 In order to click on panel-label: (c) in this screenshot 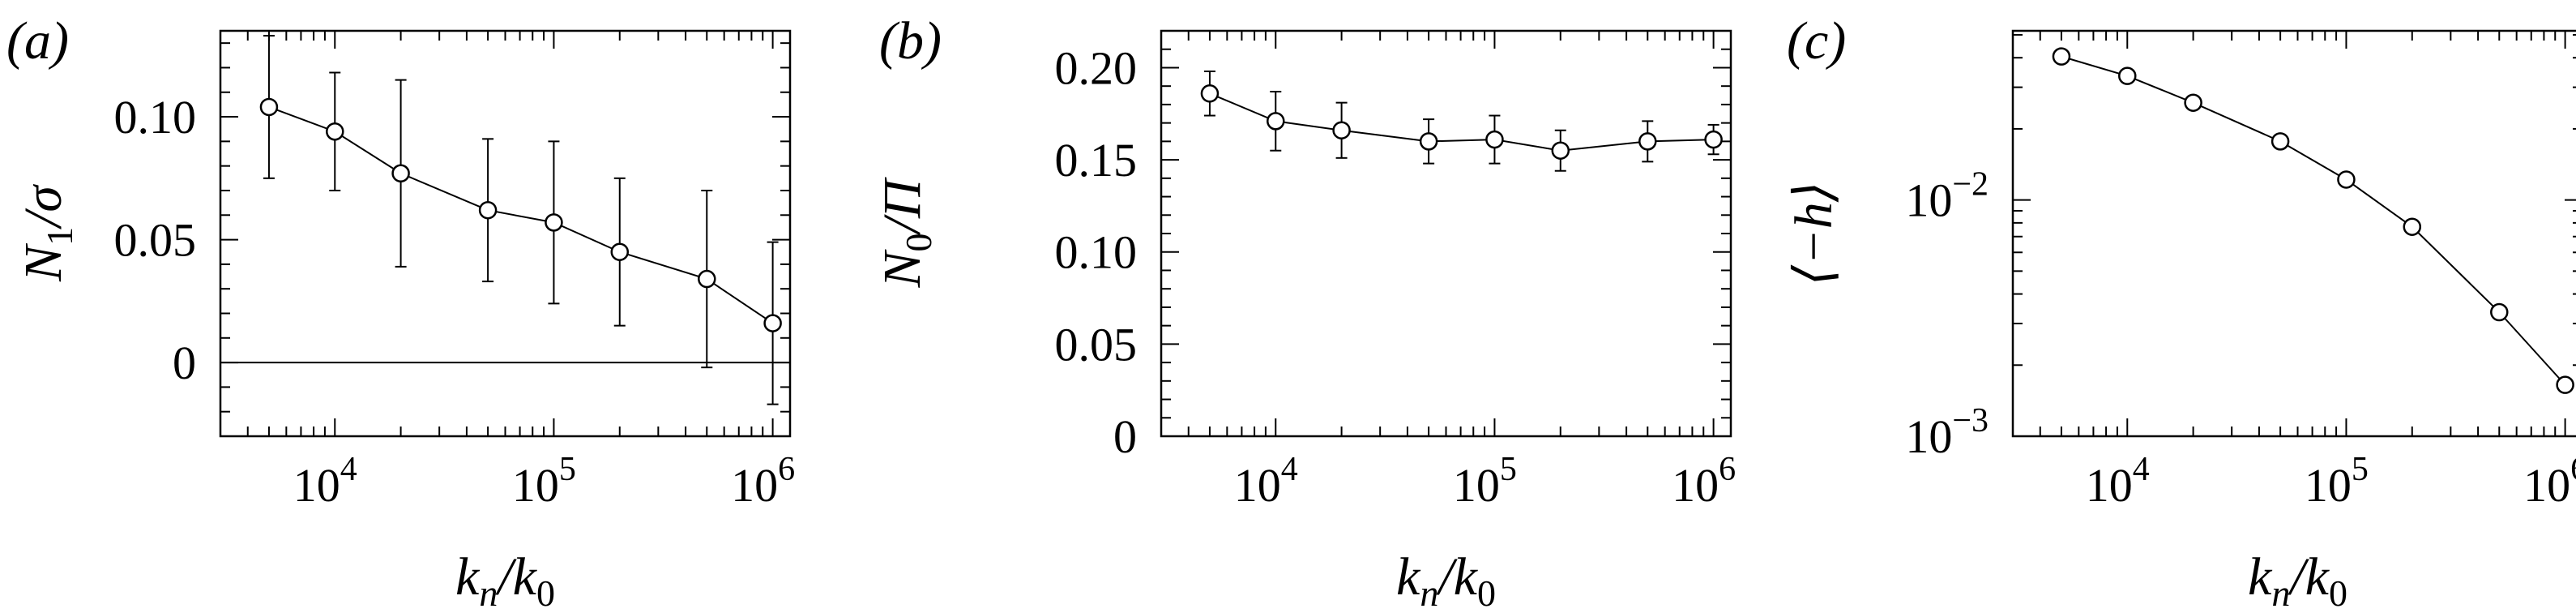, I will do `click(1816, 41)`.